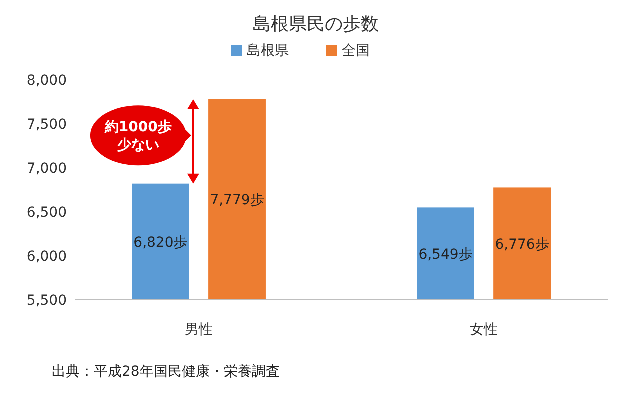 The height and width of the screenshot is (395, 632). What do you see at coordinates (46, 213) in the screenshot?
I see `y-tick-label: 6,500` at bounding box center [46, 213].